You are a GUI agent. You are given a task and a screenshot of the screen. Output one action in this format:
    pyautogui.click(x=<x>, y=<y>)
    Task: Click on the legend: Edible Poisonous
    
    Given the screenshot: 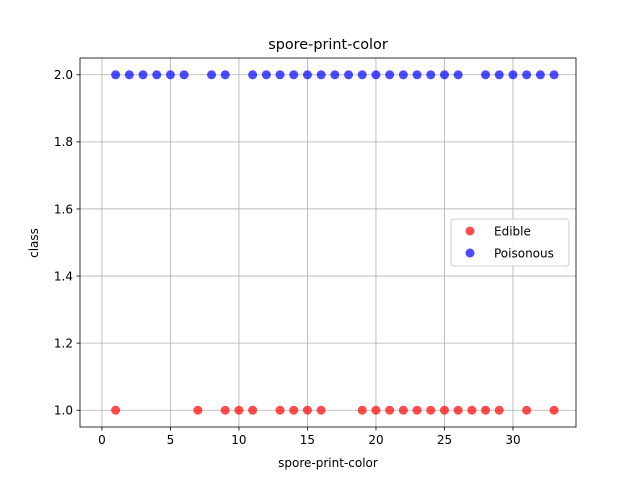 What is the action you would take?
    pyautogui.click(x=510, y=242)
    